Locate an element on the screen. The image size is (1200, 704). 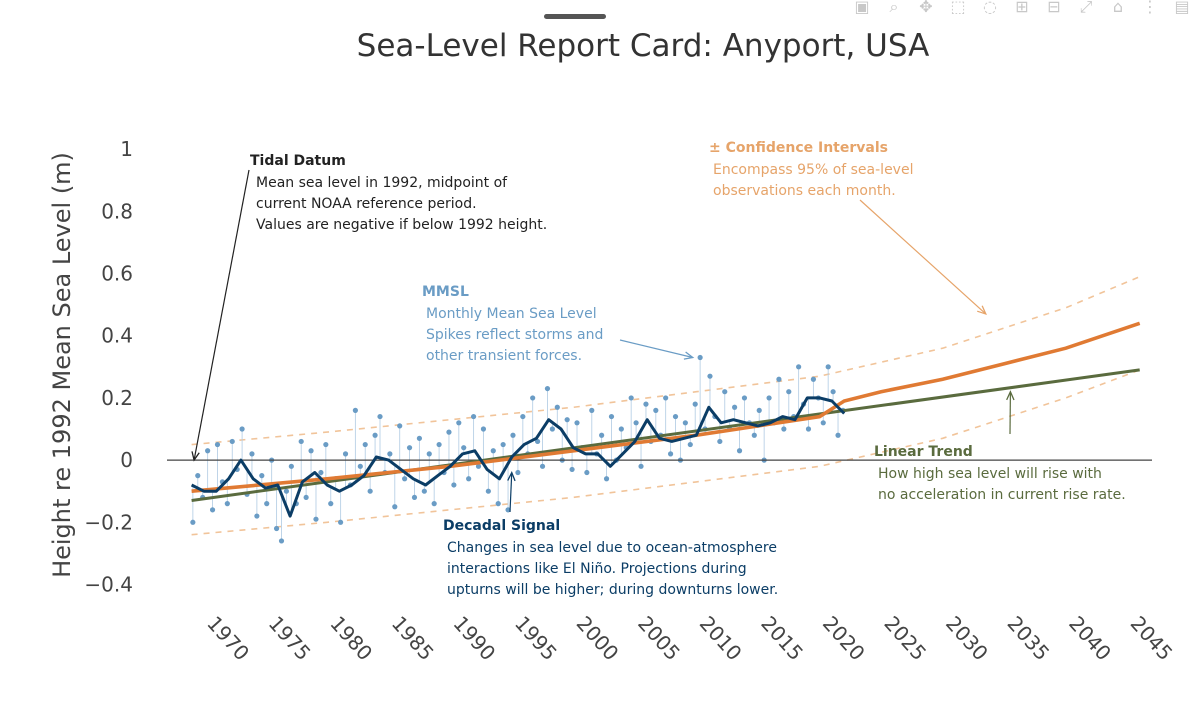
spike-lines-icon: ⋮ is located at coordinates (1150, 8).